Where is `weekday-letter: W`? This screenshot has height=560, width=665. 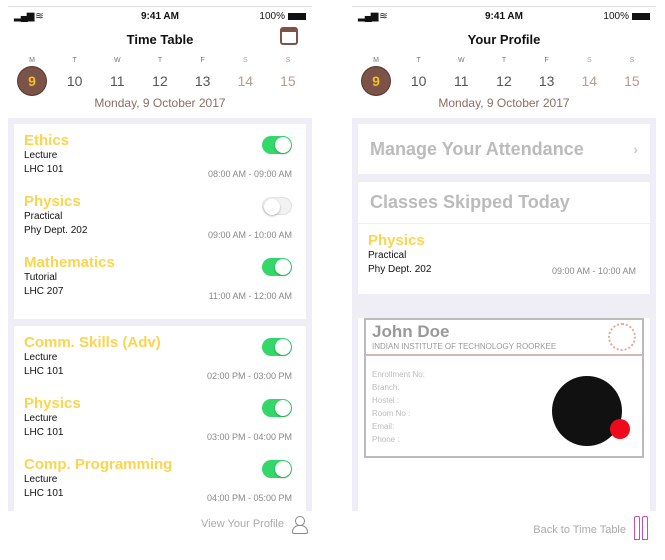
weekday-letter: W is located at coordinates (461, 60).